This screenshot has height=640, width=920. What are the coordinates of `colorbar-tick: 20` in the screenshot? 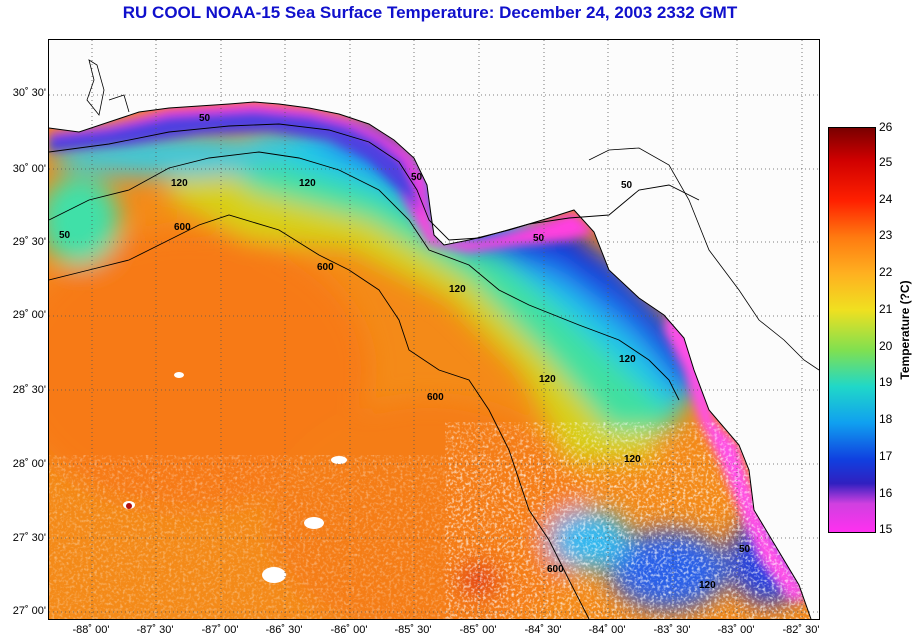 It's located at (886, 346).